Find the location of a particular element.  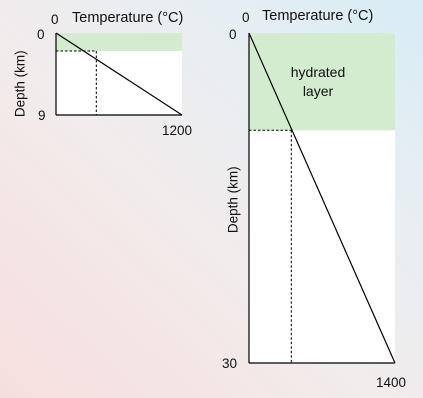

panel-large-x-tick-min: 0 is located at coordinates (246, 17).